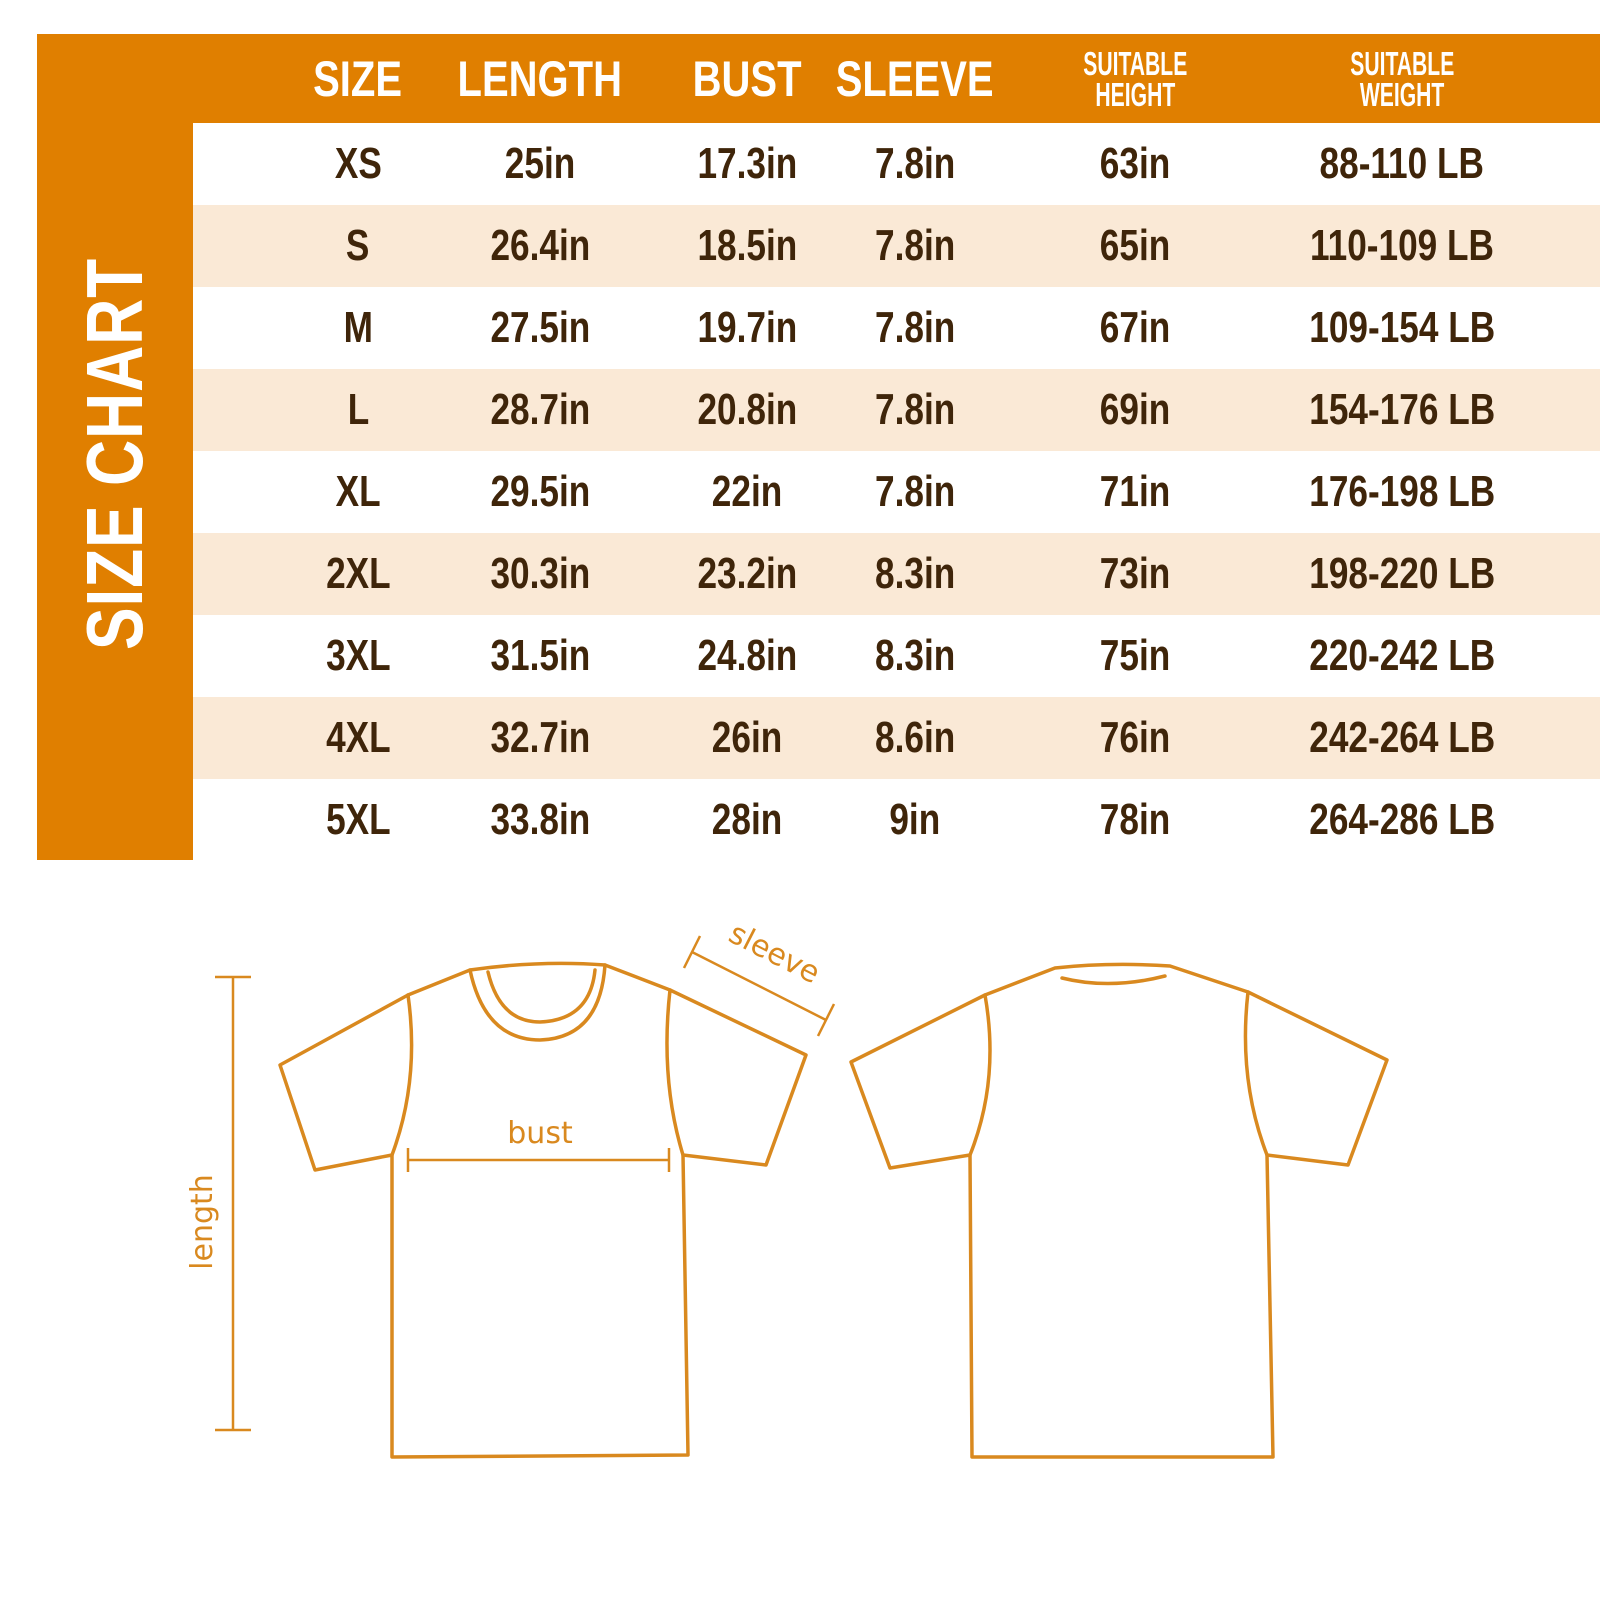 The height and width of the screenshot is (1600, 1600). I want to click on cell-length: 25in, so click(540, 163).